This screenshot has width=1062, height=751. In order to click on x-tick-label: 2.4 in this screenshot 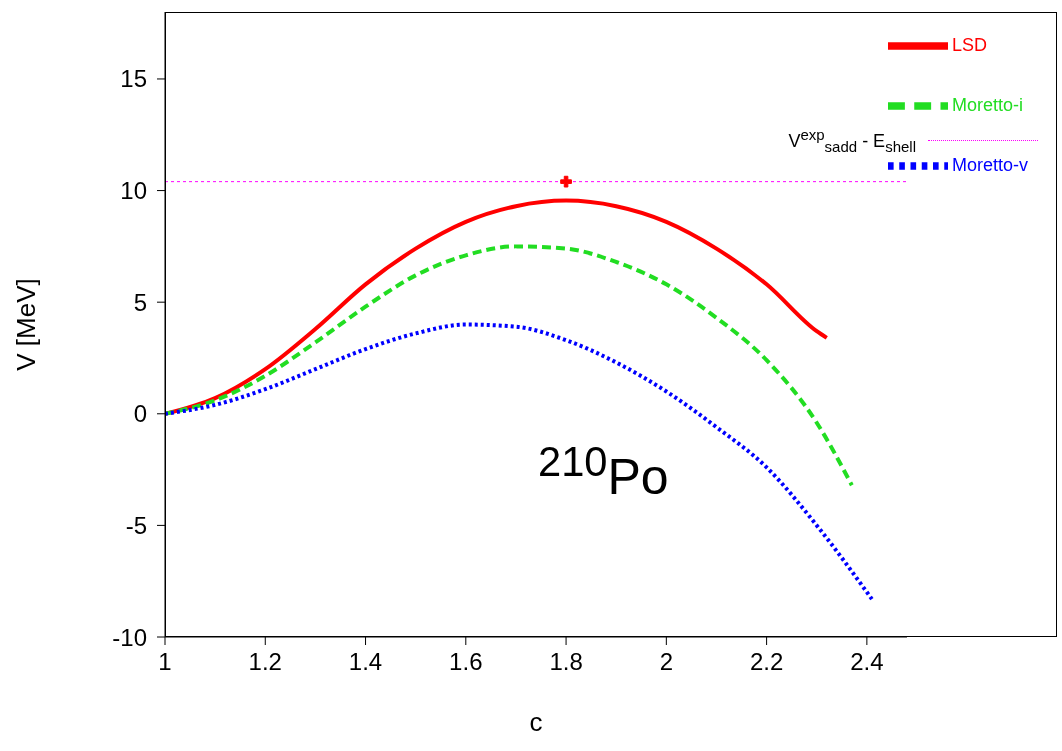, I will do `click(867, 662)`.